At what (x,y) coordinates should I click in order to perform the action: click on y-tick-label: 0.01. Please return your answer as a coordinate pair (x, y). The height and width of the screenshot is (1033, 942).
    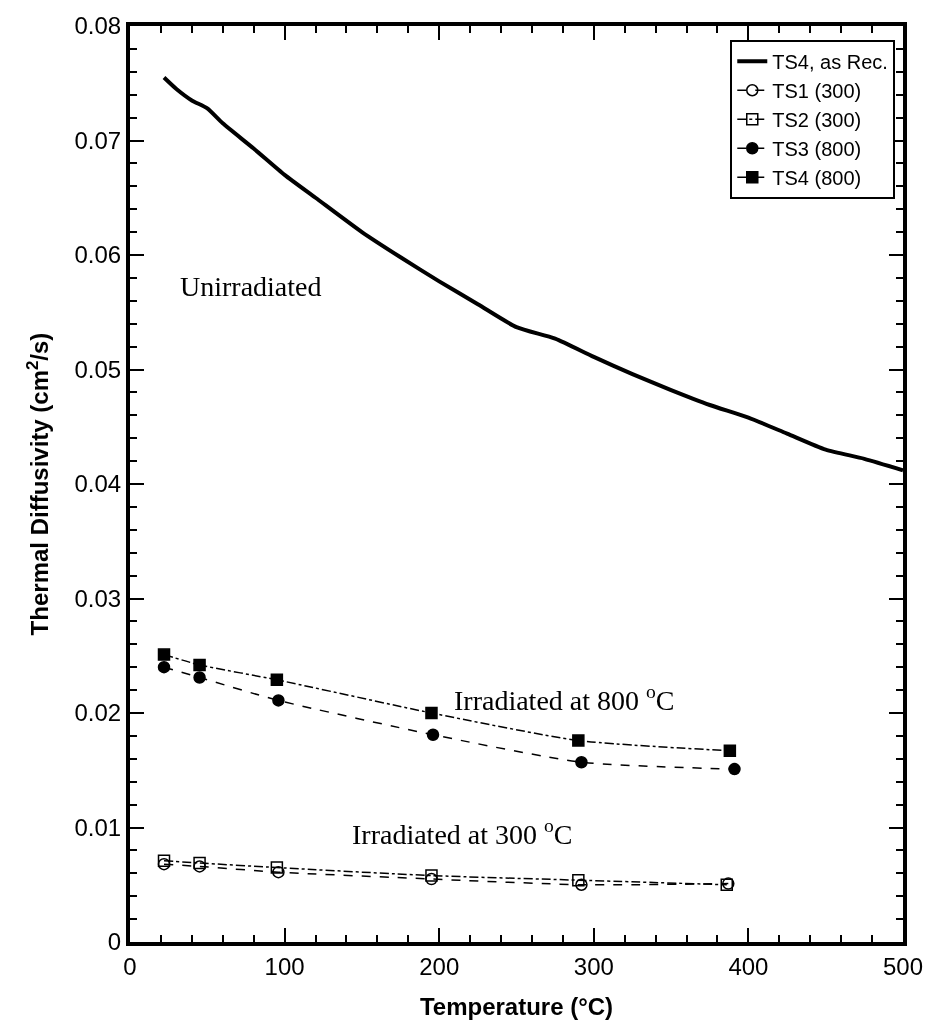
    Looking at the image, I should click on (98, 827).